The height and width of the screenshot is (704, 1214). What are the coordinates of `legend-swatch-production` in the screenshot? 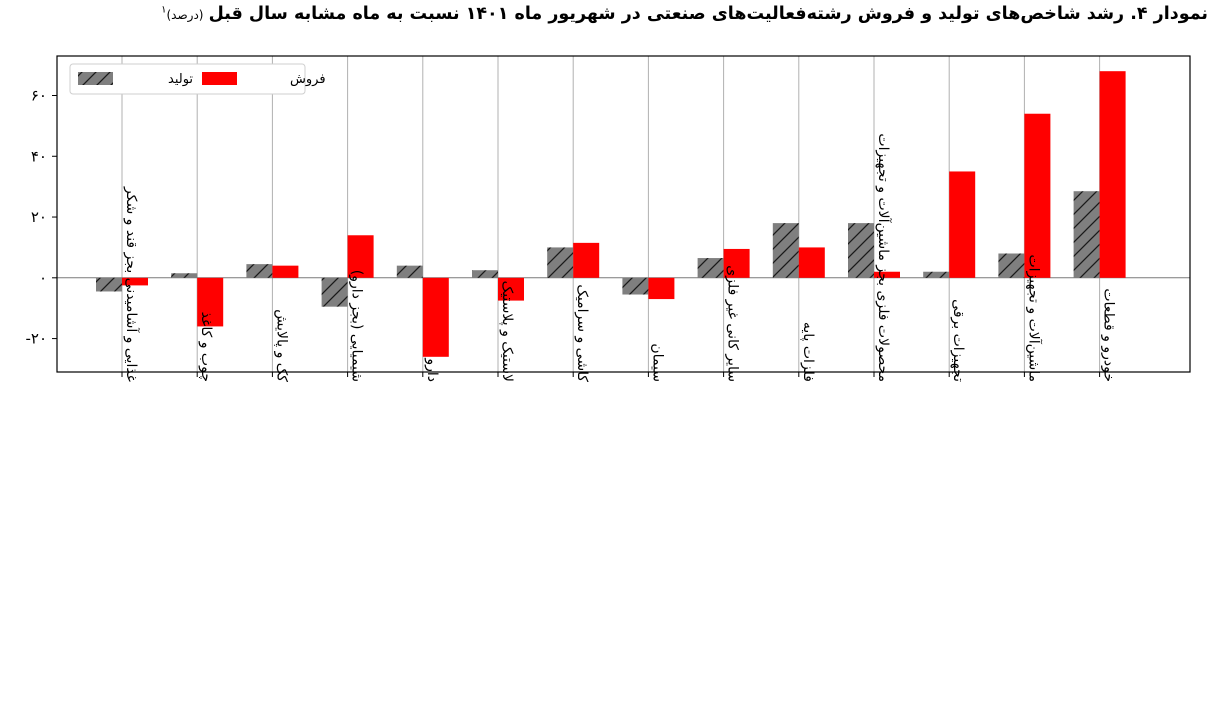 It's located at (95, 78).